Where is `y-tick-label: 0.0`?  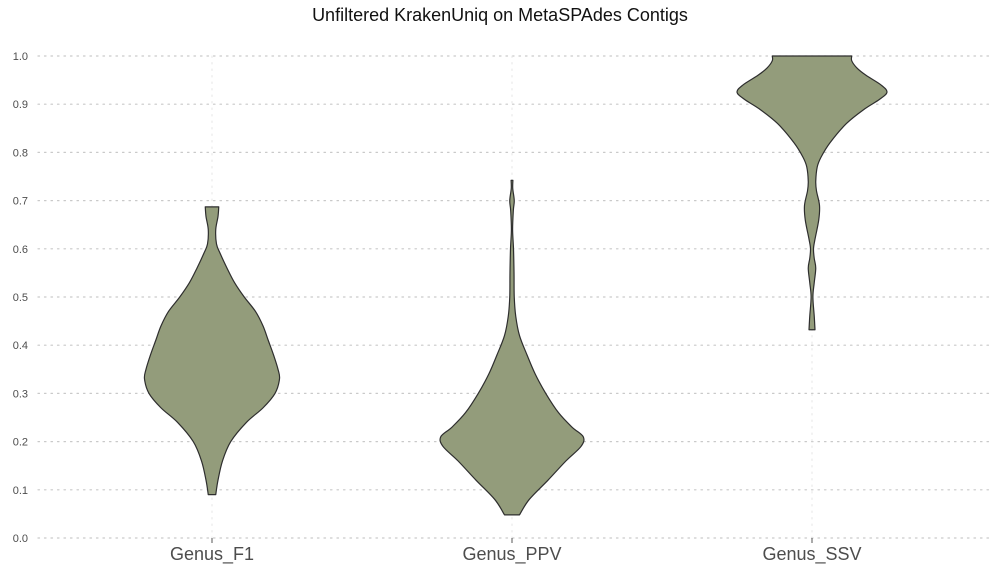
y-tick-label: 0.0 is located at coordinates (20, 539).